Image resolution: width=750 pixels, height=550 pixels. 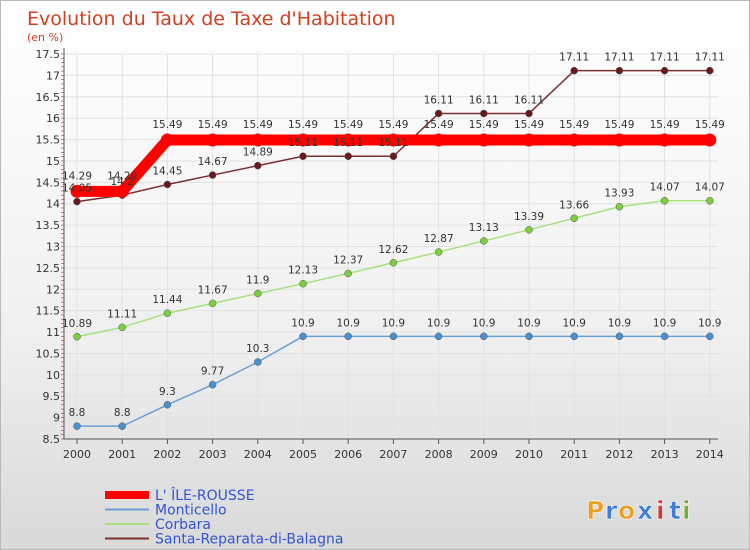 I want to click on y-tick-label: 9, so click(x=56, y=418).